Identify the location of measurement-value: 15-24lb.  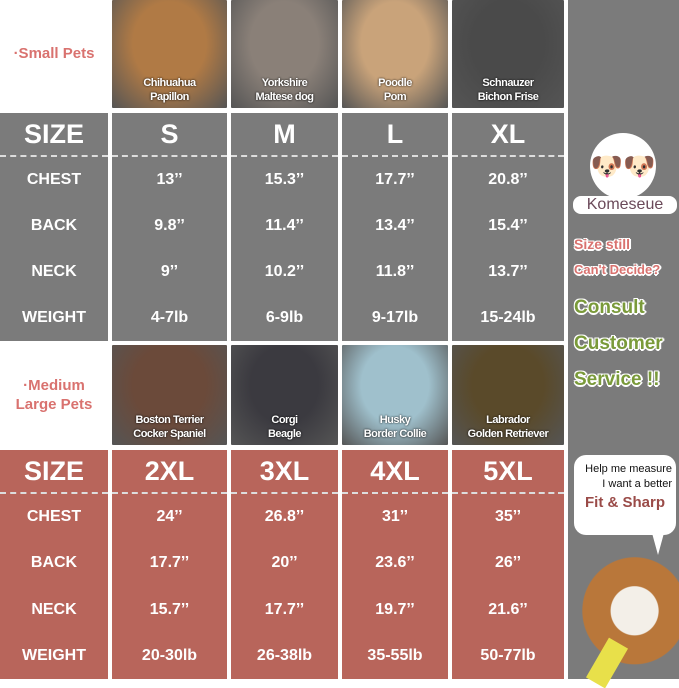
(508, 317).